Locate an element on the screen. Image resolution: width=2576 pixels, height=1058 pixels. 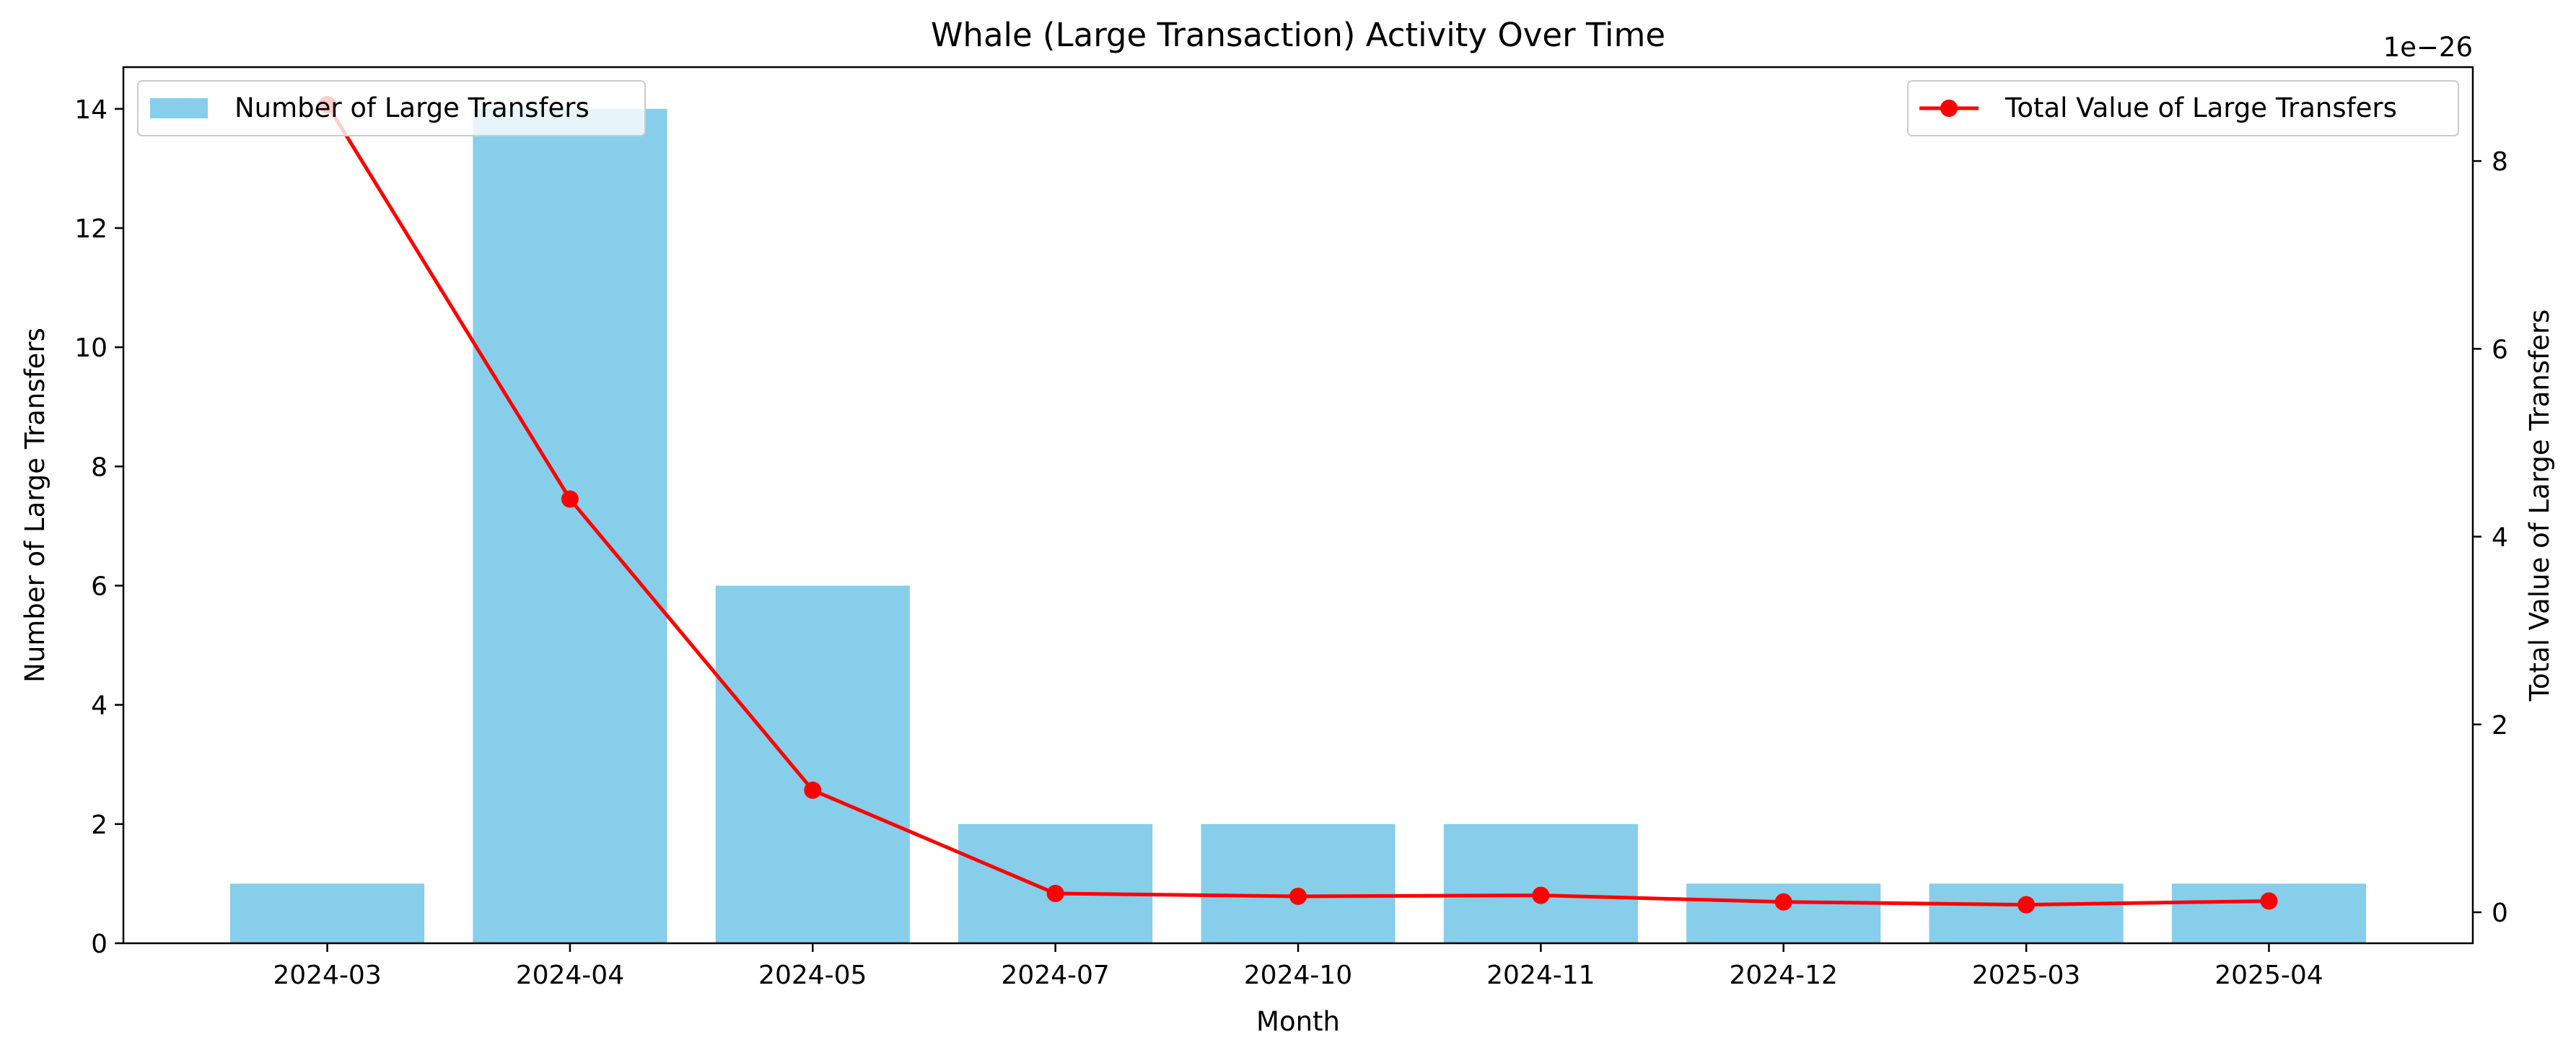
legend-bars-box is located at coordinates (392, 108).